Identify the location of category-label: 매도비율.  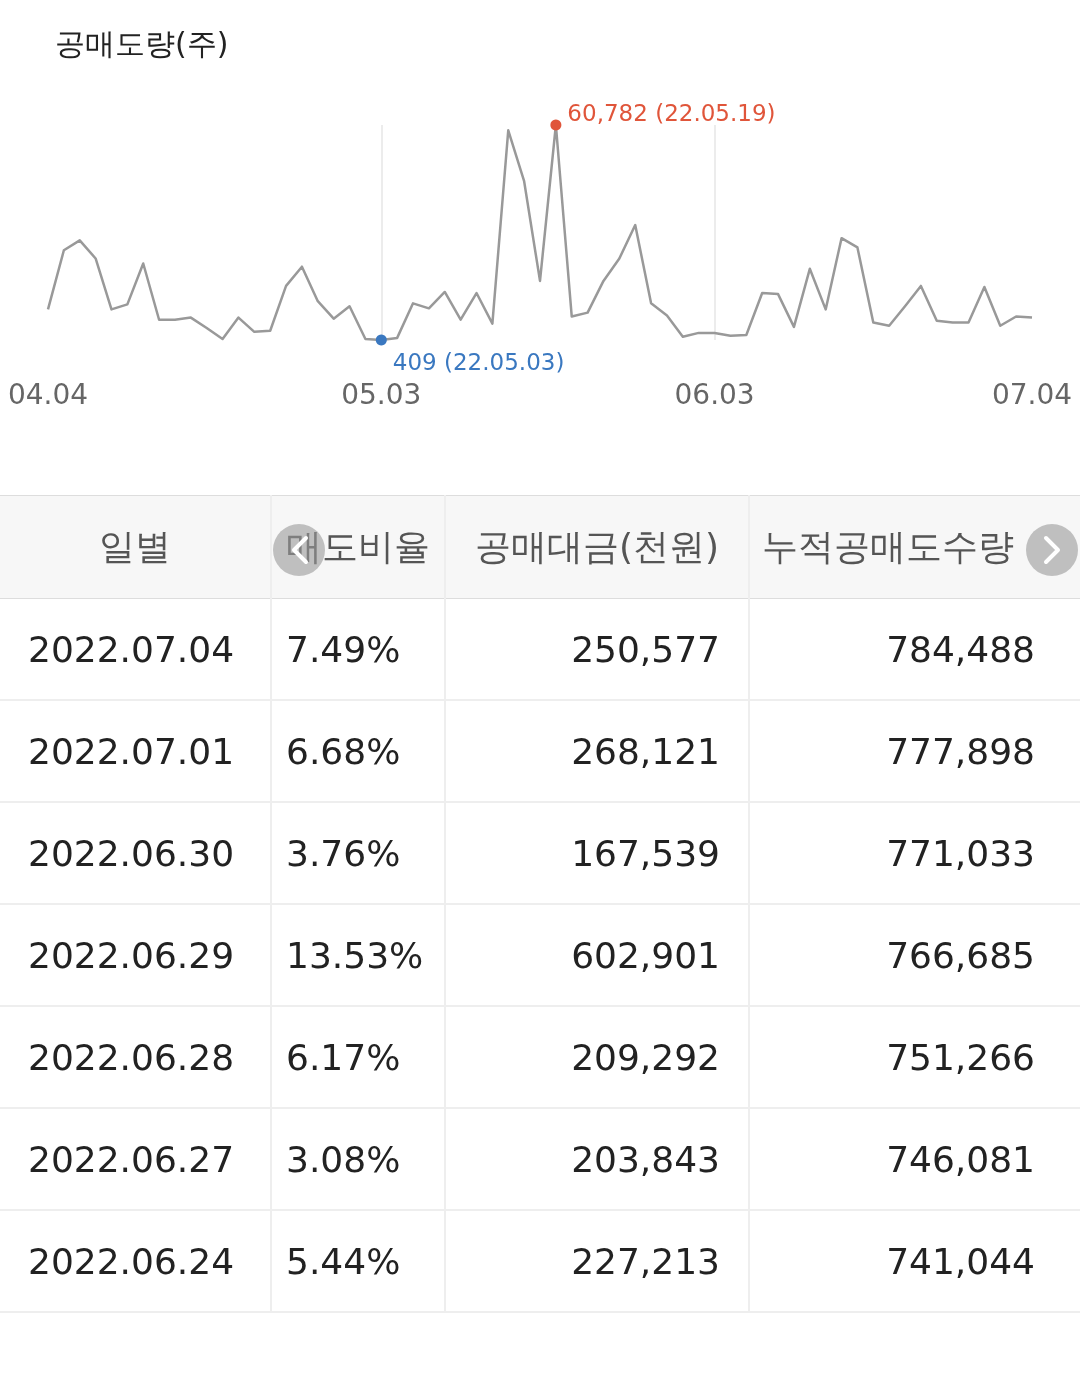
(358, 547).